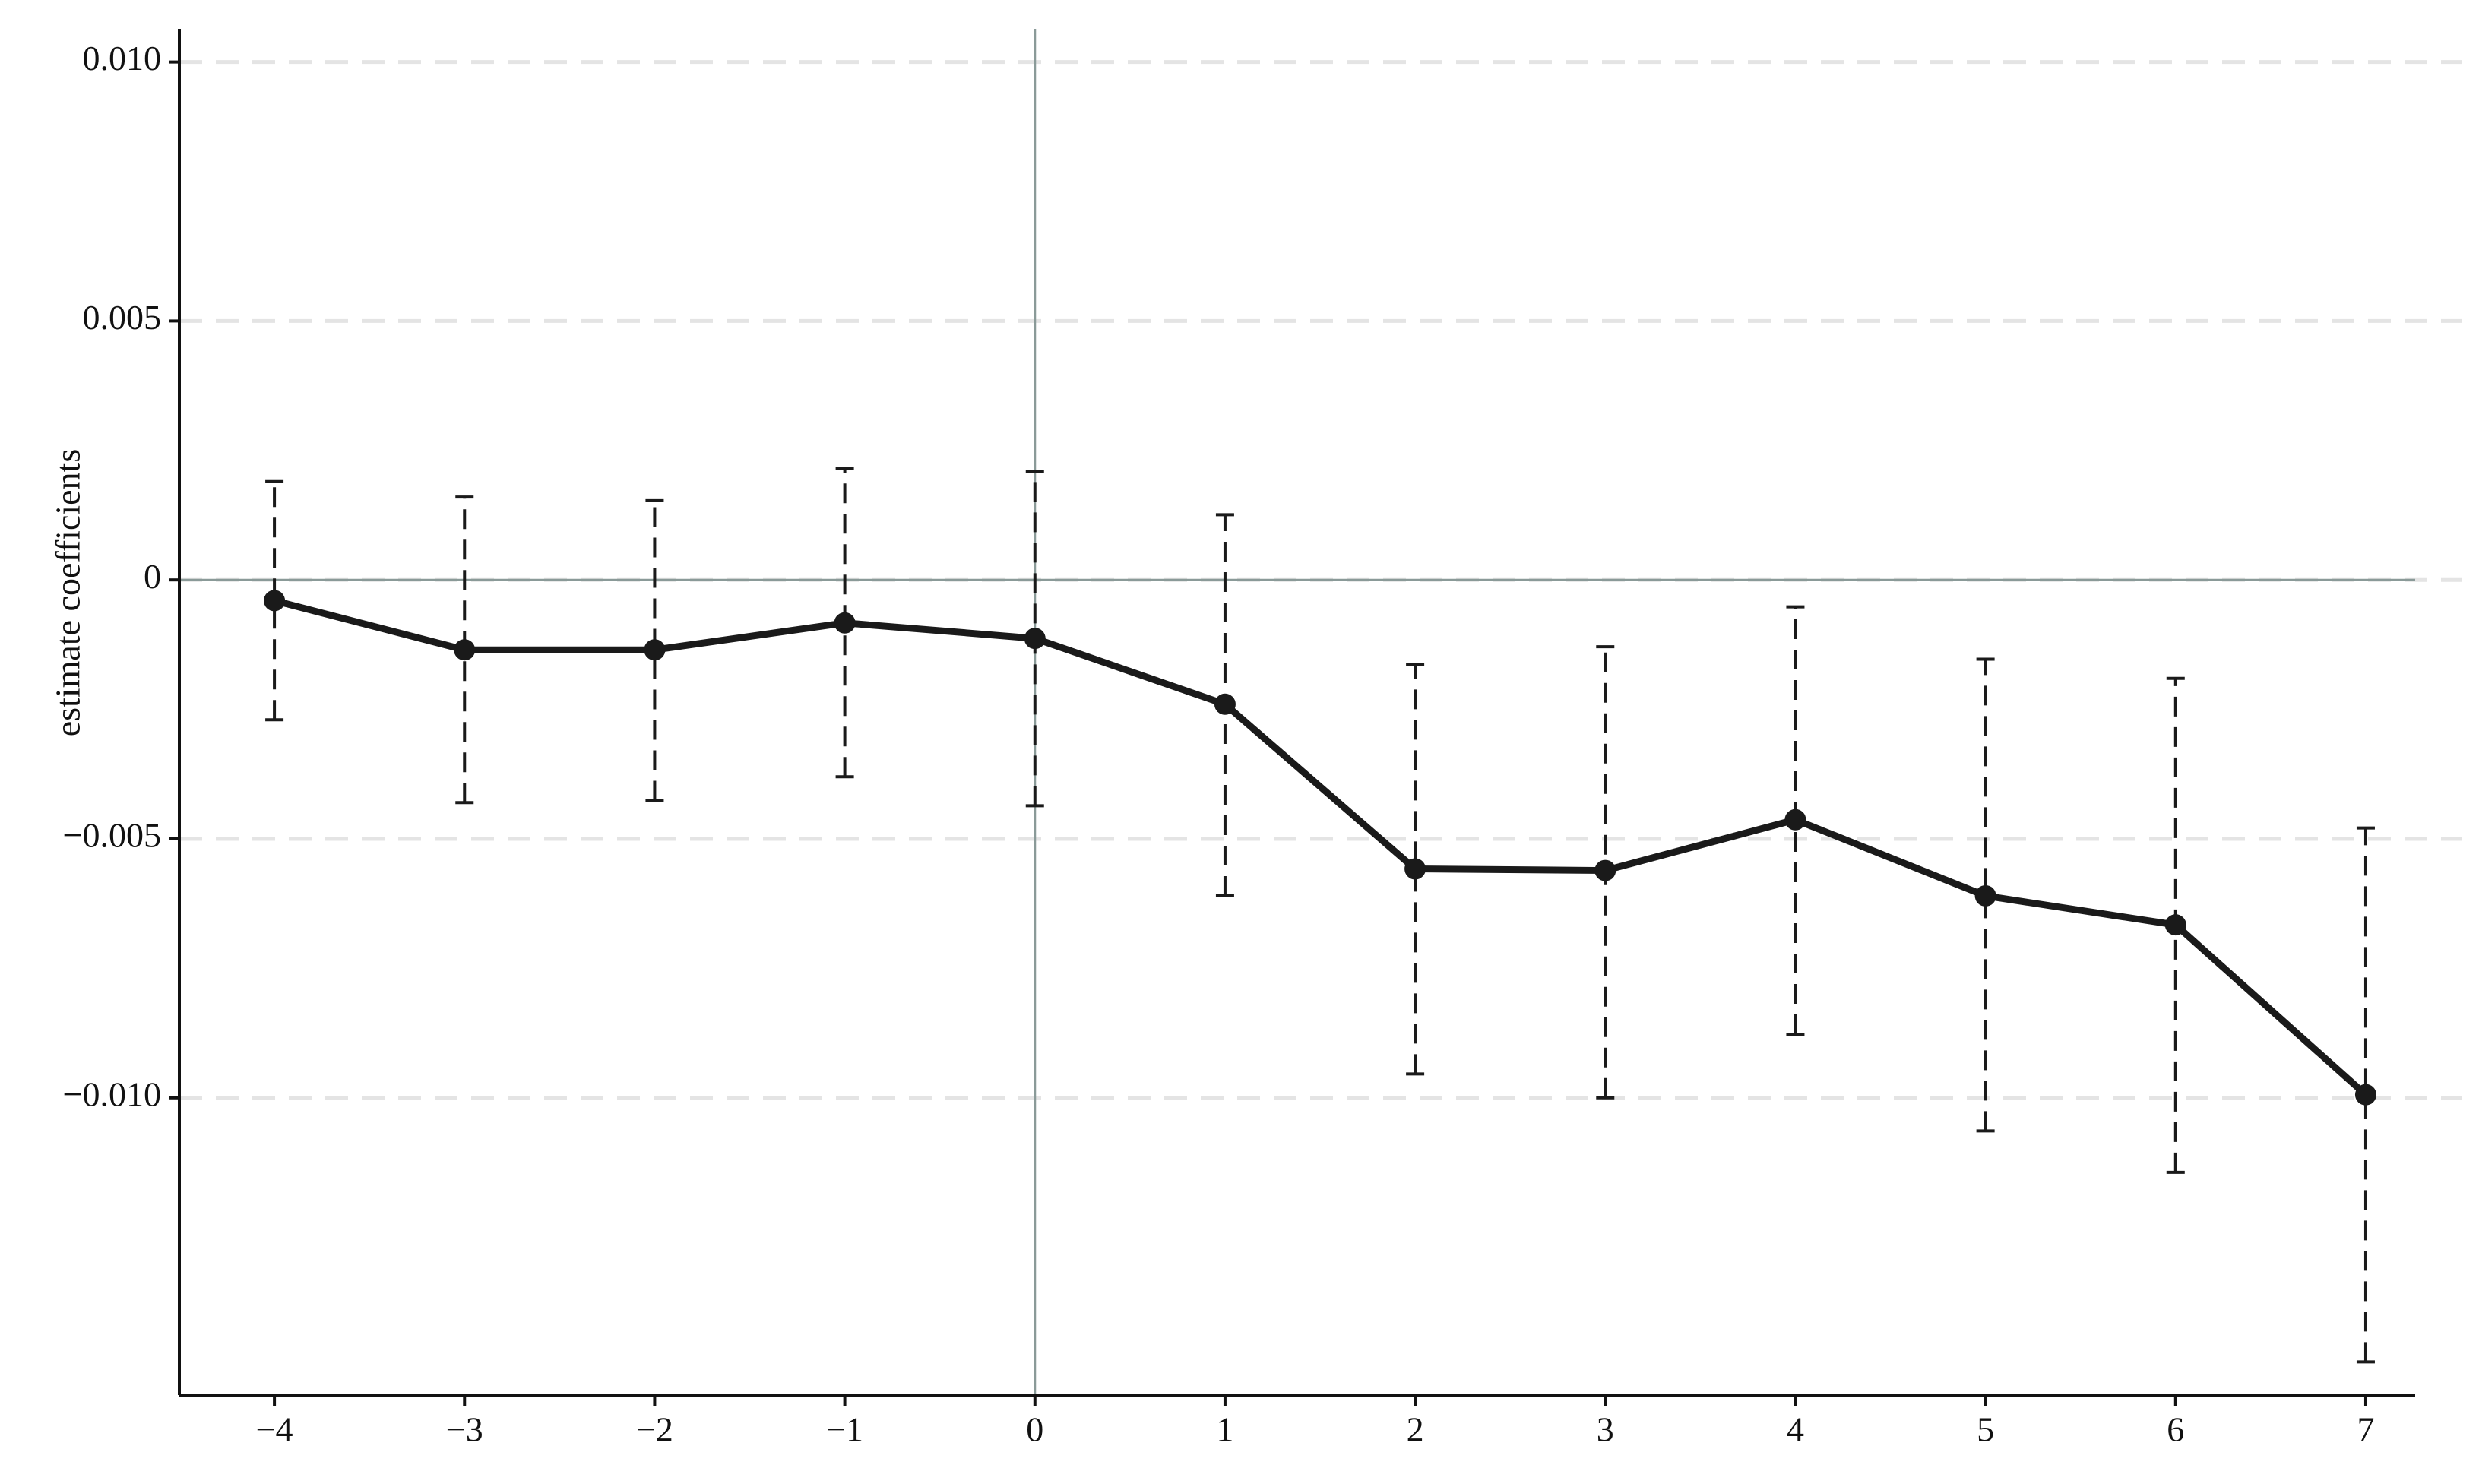 The height and width of the screenshot is (1484, 2479). I want to click on x-tick-label: −3, so click(464, 1429).